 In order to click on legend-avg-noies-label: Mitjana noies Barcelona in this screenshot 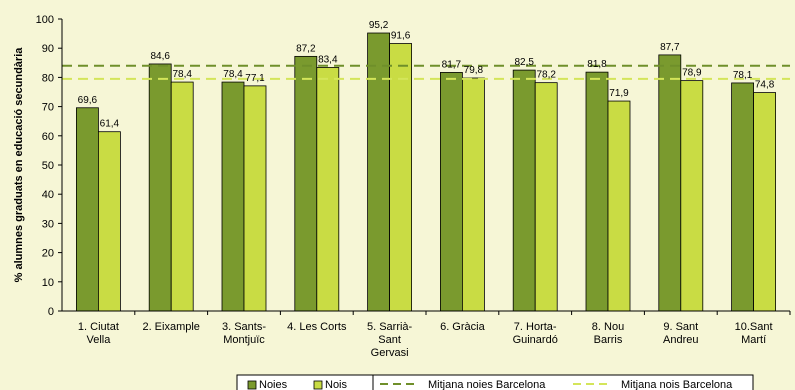, I will do `click(487, 384)`.